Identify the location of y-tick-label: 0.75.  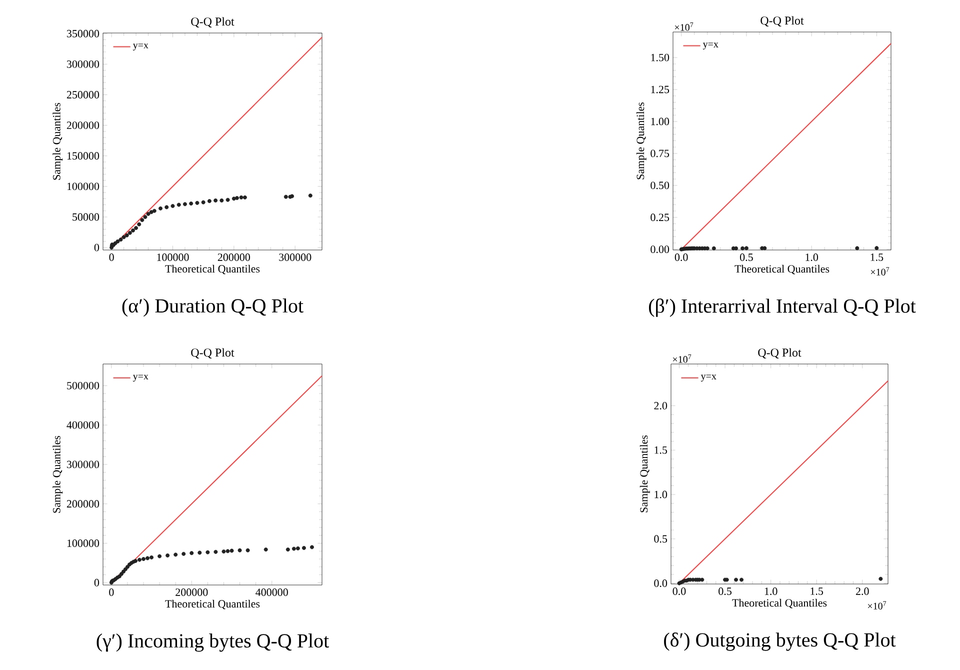
(660, 154).